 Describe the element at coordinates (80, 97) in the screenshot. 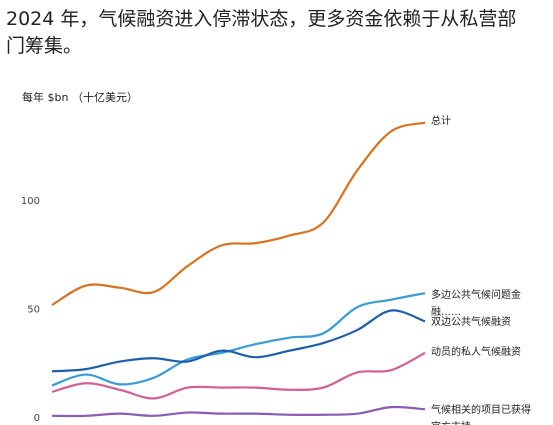

I see `y-axis-label: 每年 $bn （十亿美元）` at that location.